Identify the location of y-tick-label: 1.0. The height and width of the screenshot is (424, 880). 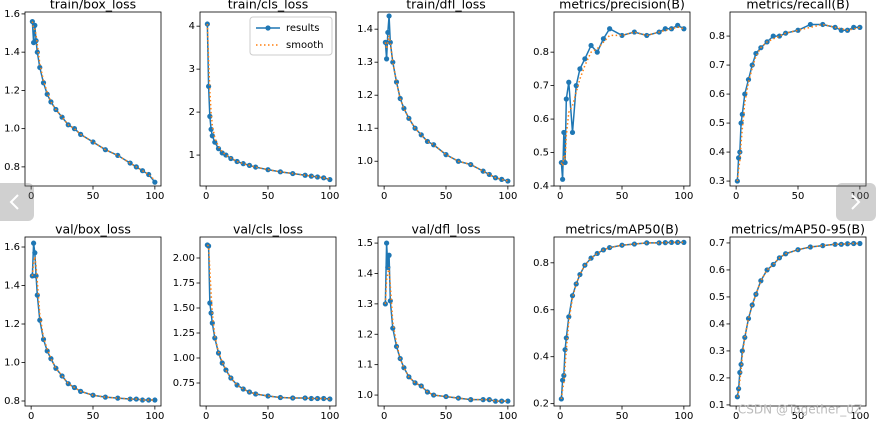
(365, 395).